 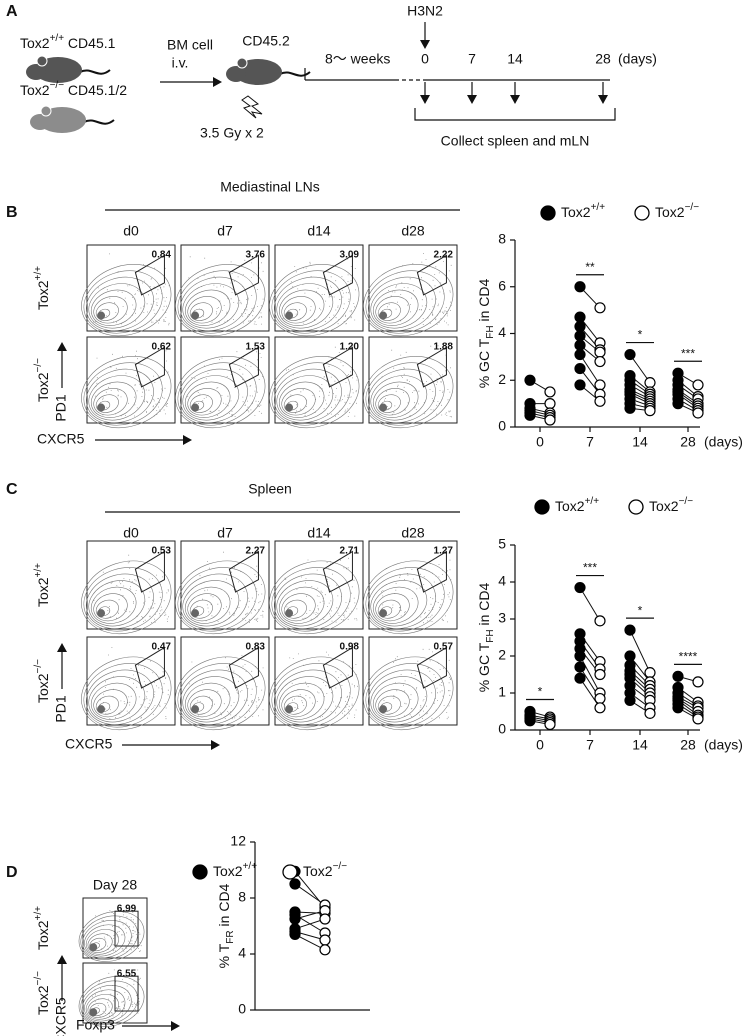 I want to click on y-tick-label: 1, so click(x=502, y=692).